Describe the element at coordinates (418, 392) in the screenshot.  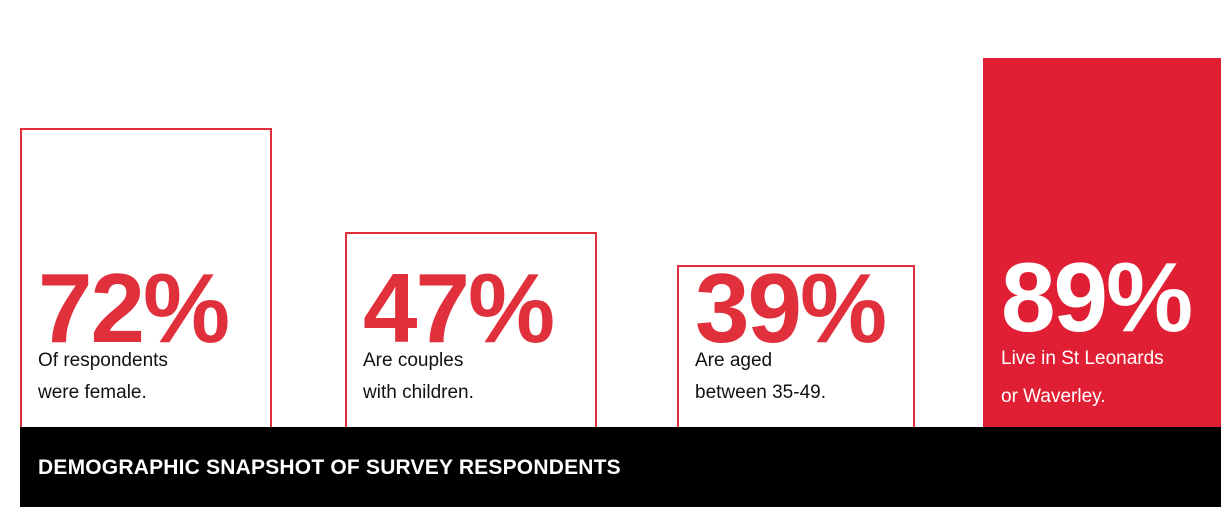
I see `stat-caption-couples-line-2: with children.` at that location.